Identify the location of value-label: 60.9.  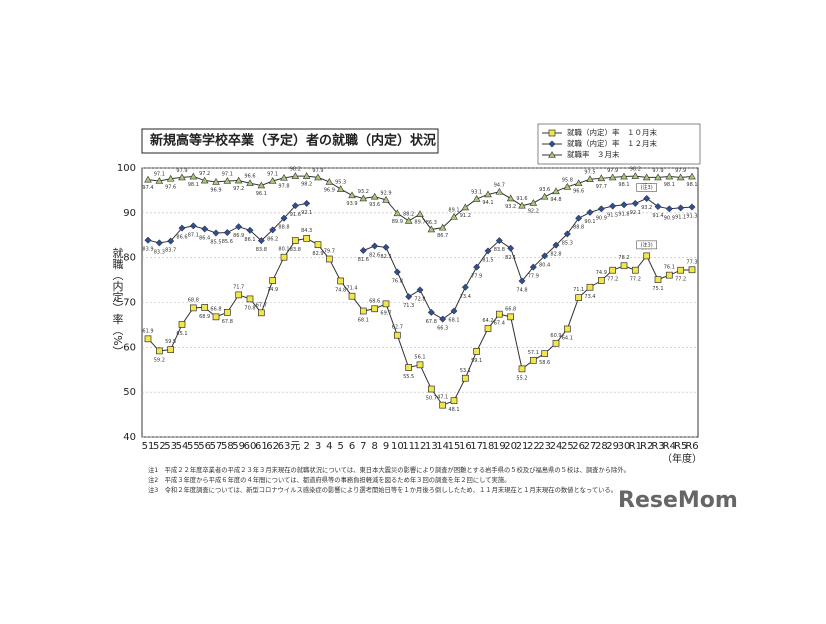
(555, 336).